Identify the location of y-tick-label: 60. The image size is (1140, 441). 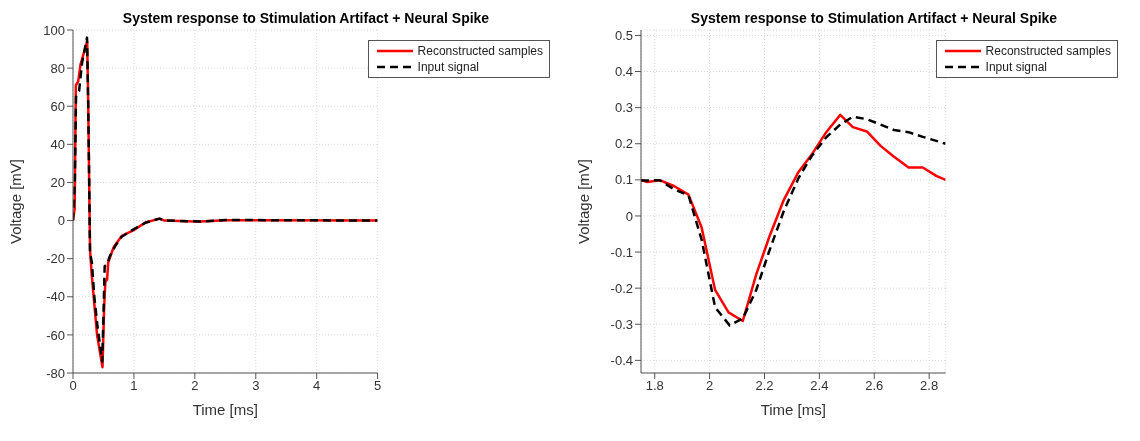
(57, 106).